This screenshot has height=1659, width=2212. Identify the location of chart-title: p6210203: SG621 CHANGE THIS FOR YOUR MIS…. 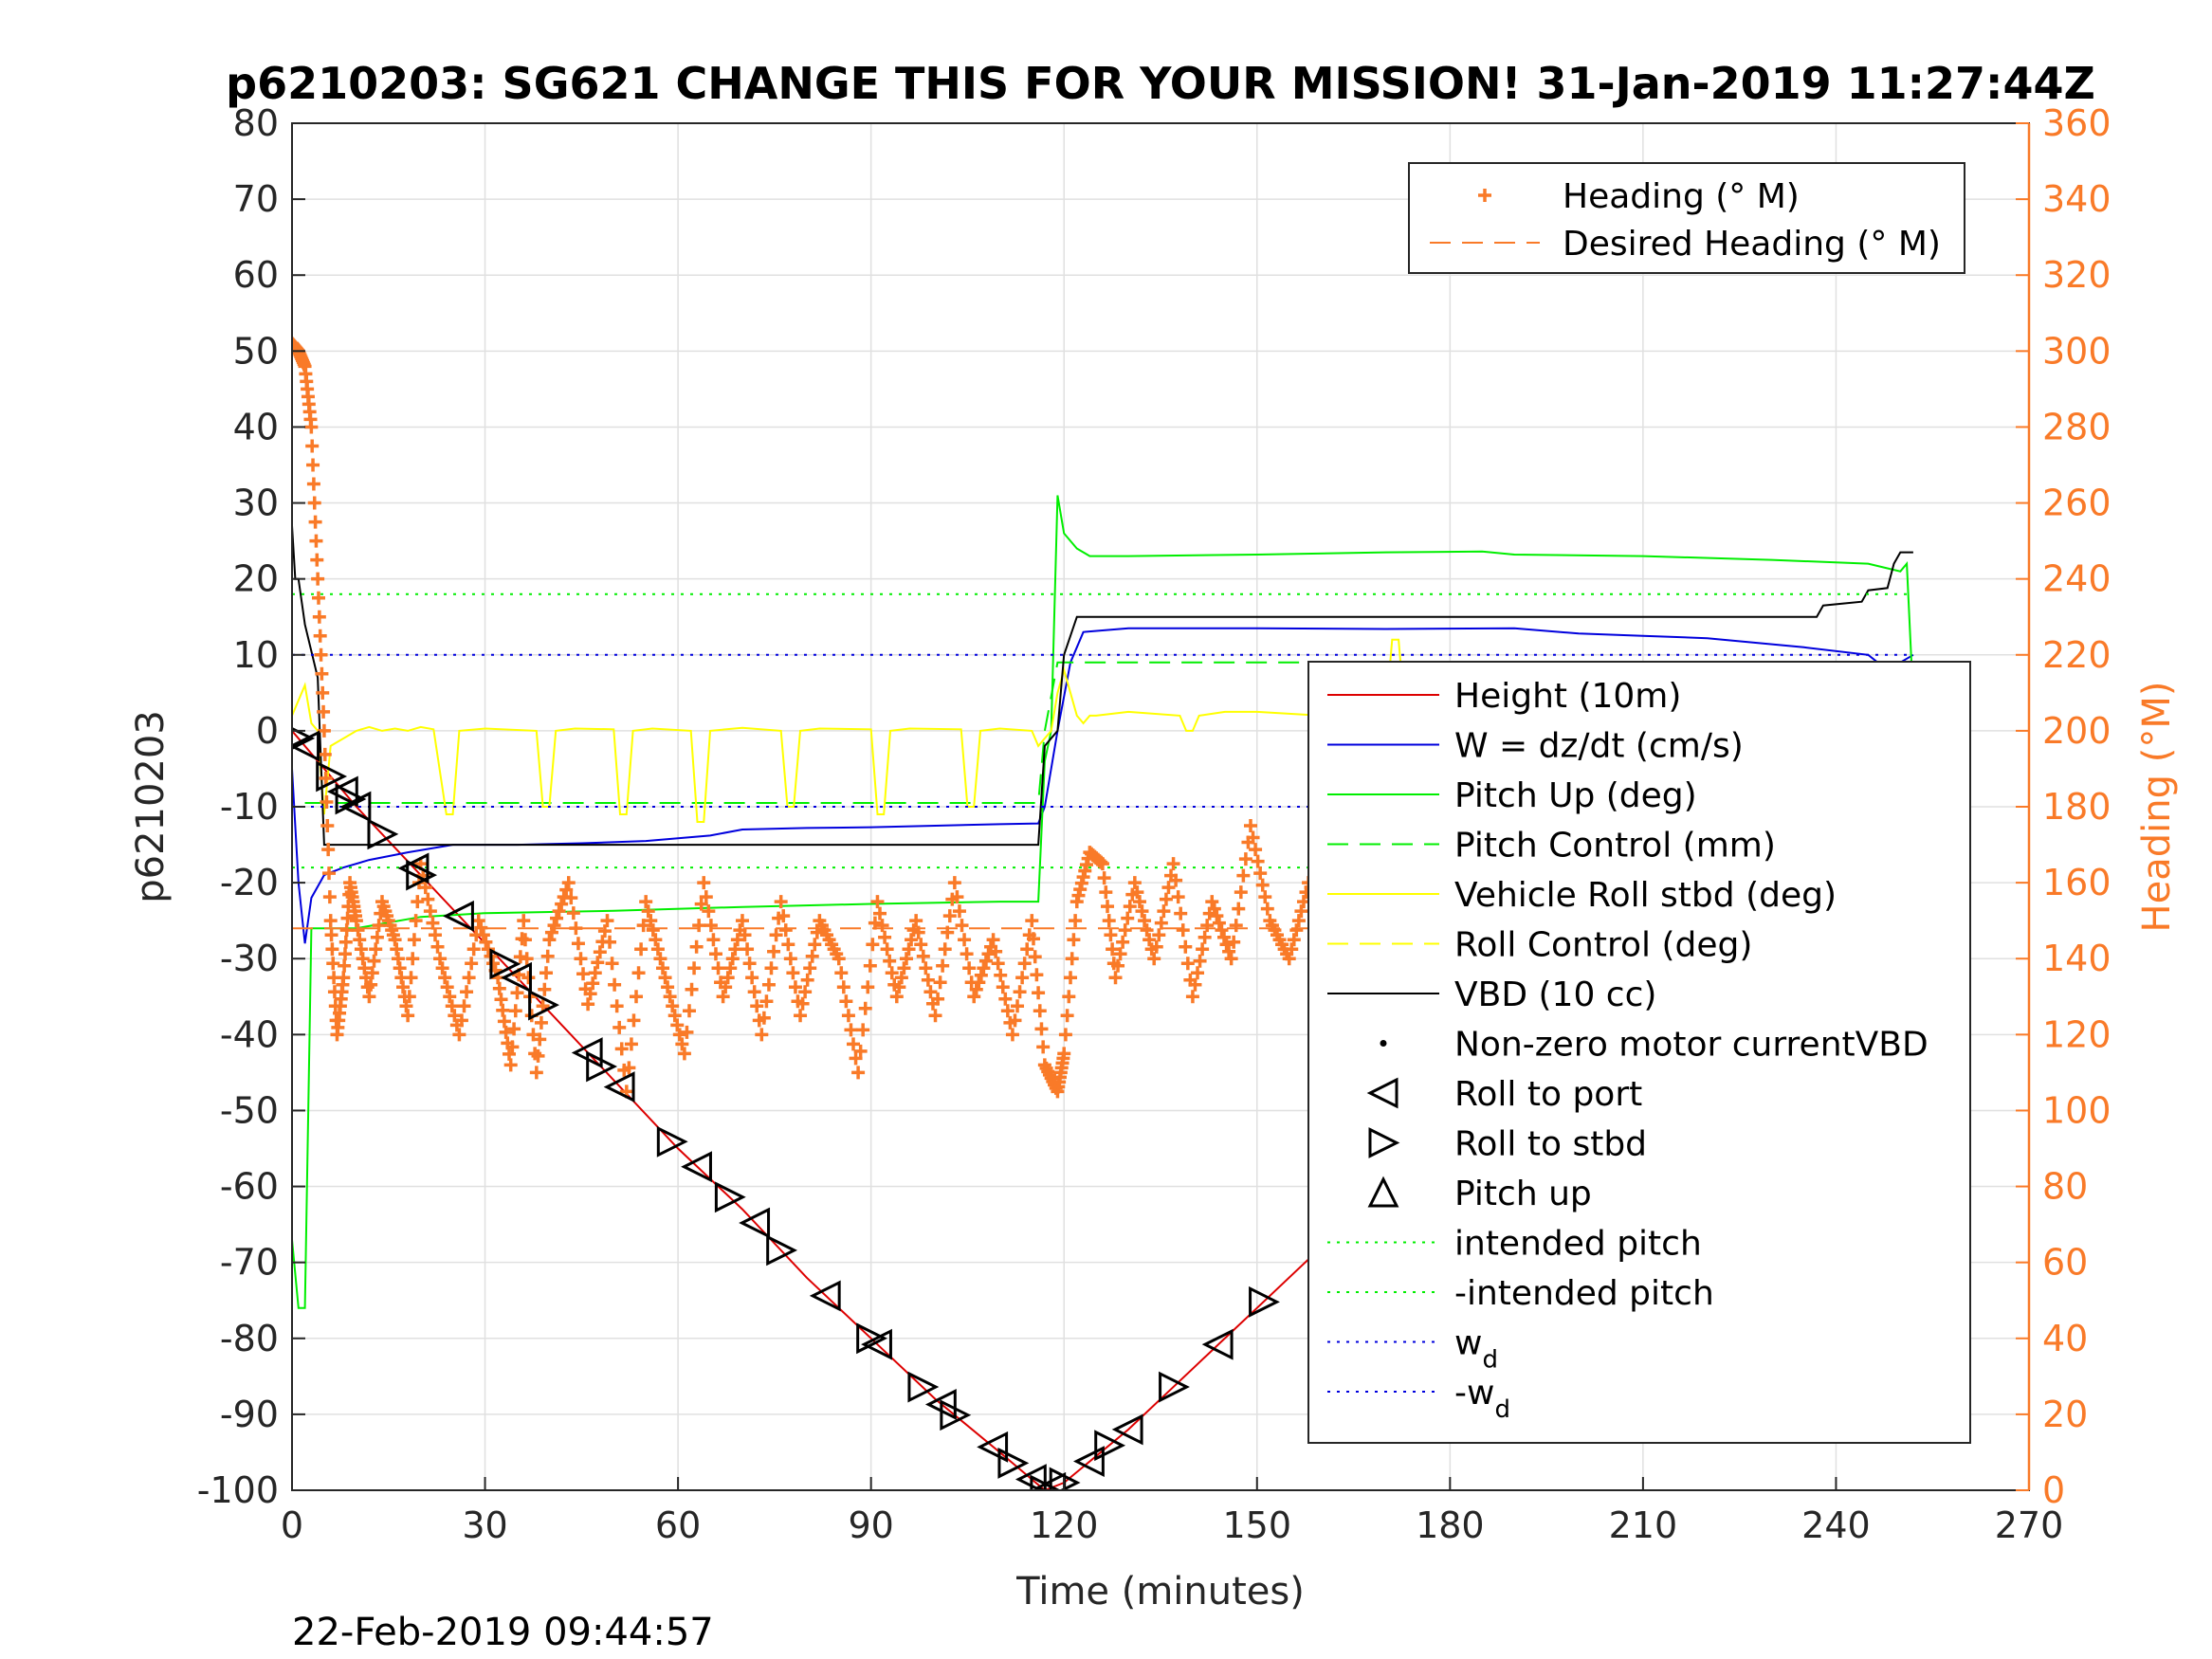
(1160, 83).